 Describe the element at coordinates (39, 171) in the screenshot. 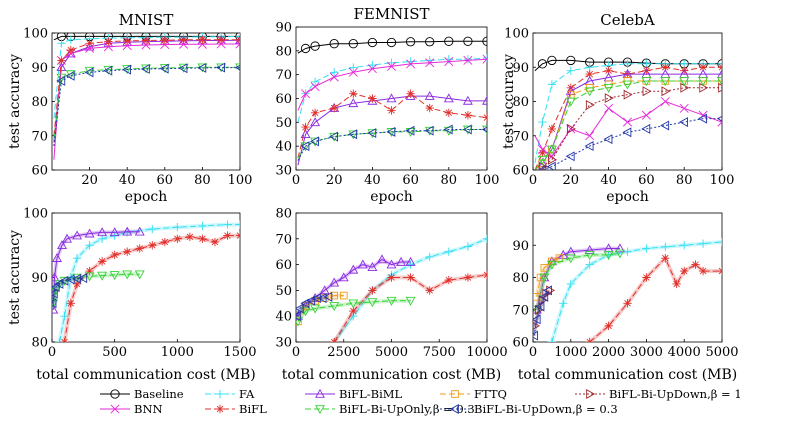

I see `y-tick-label: 60` at that location.